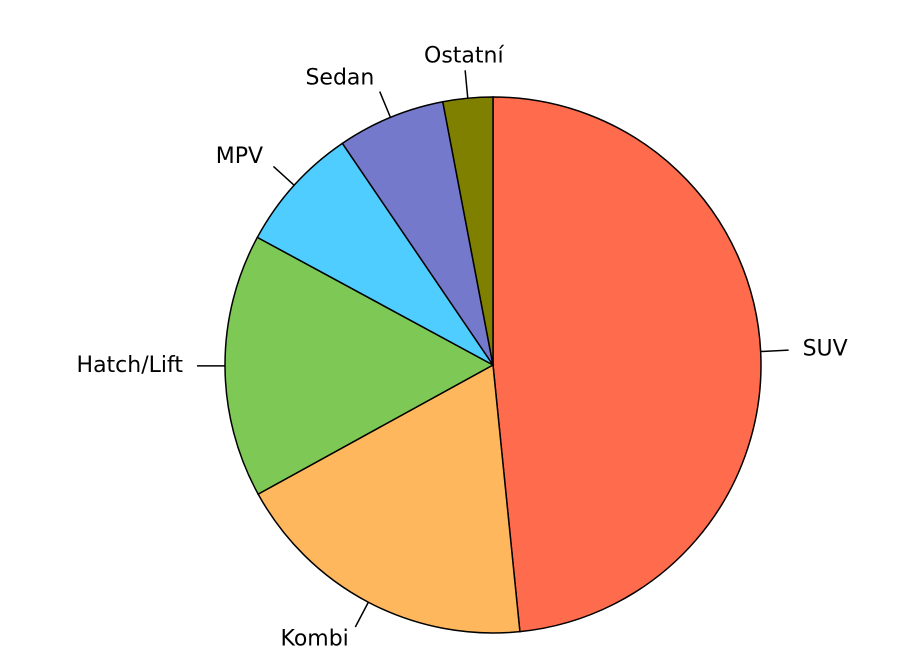  What do you see at coordinates (130, 365) in the screenshot?
I see `slice-label: Hatch/Lift` at bounding box center [130, 365].